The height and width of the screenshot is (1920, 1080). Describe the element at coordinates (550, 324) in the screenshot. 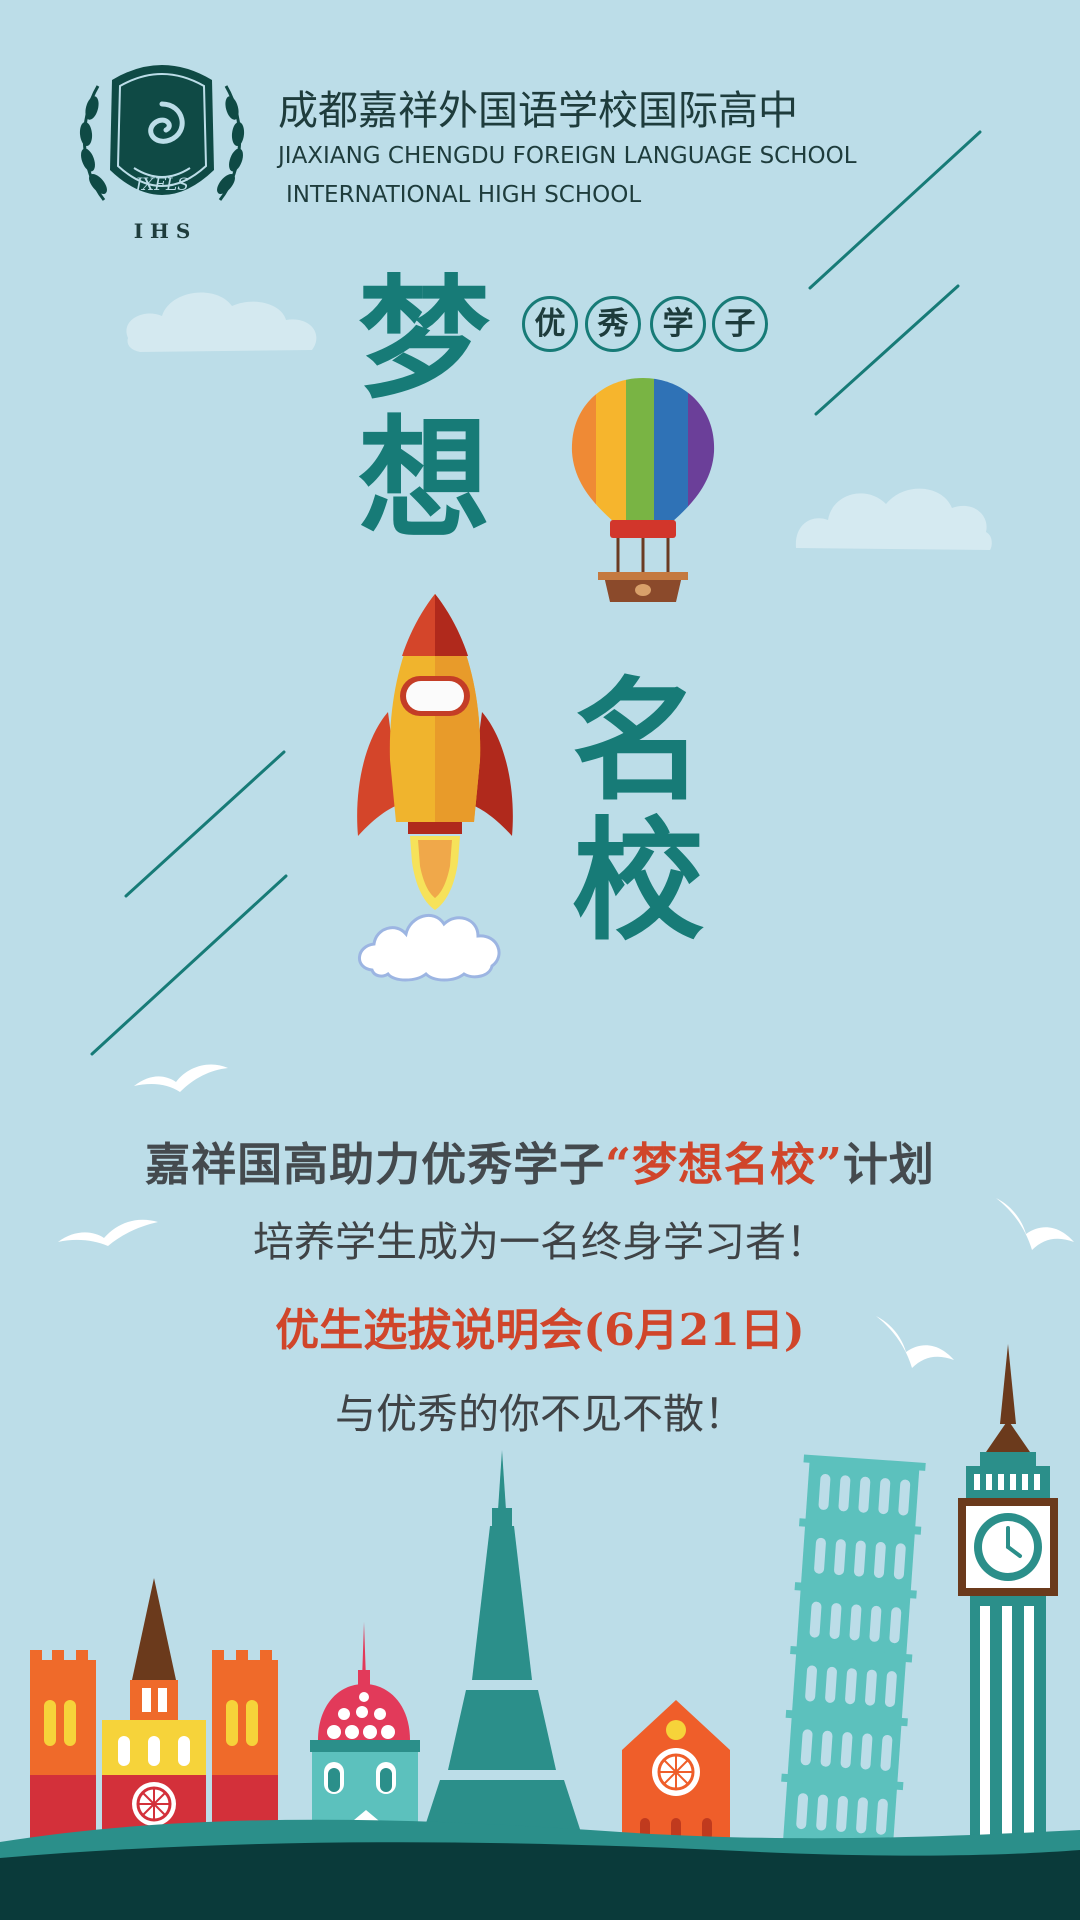

I see `badge-char-1: 优` at that location.